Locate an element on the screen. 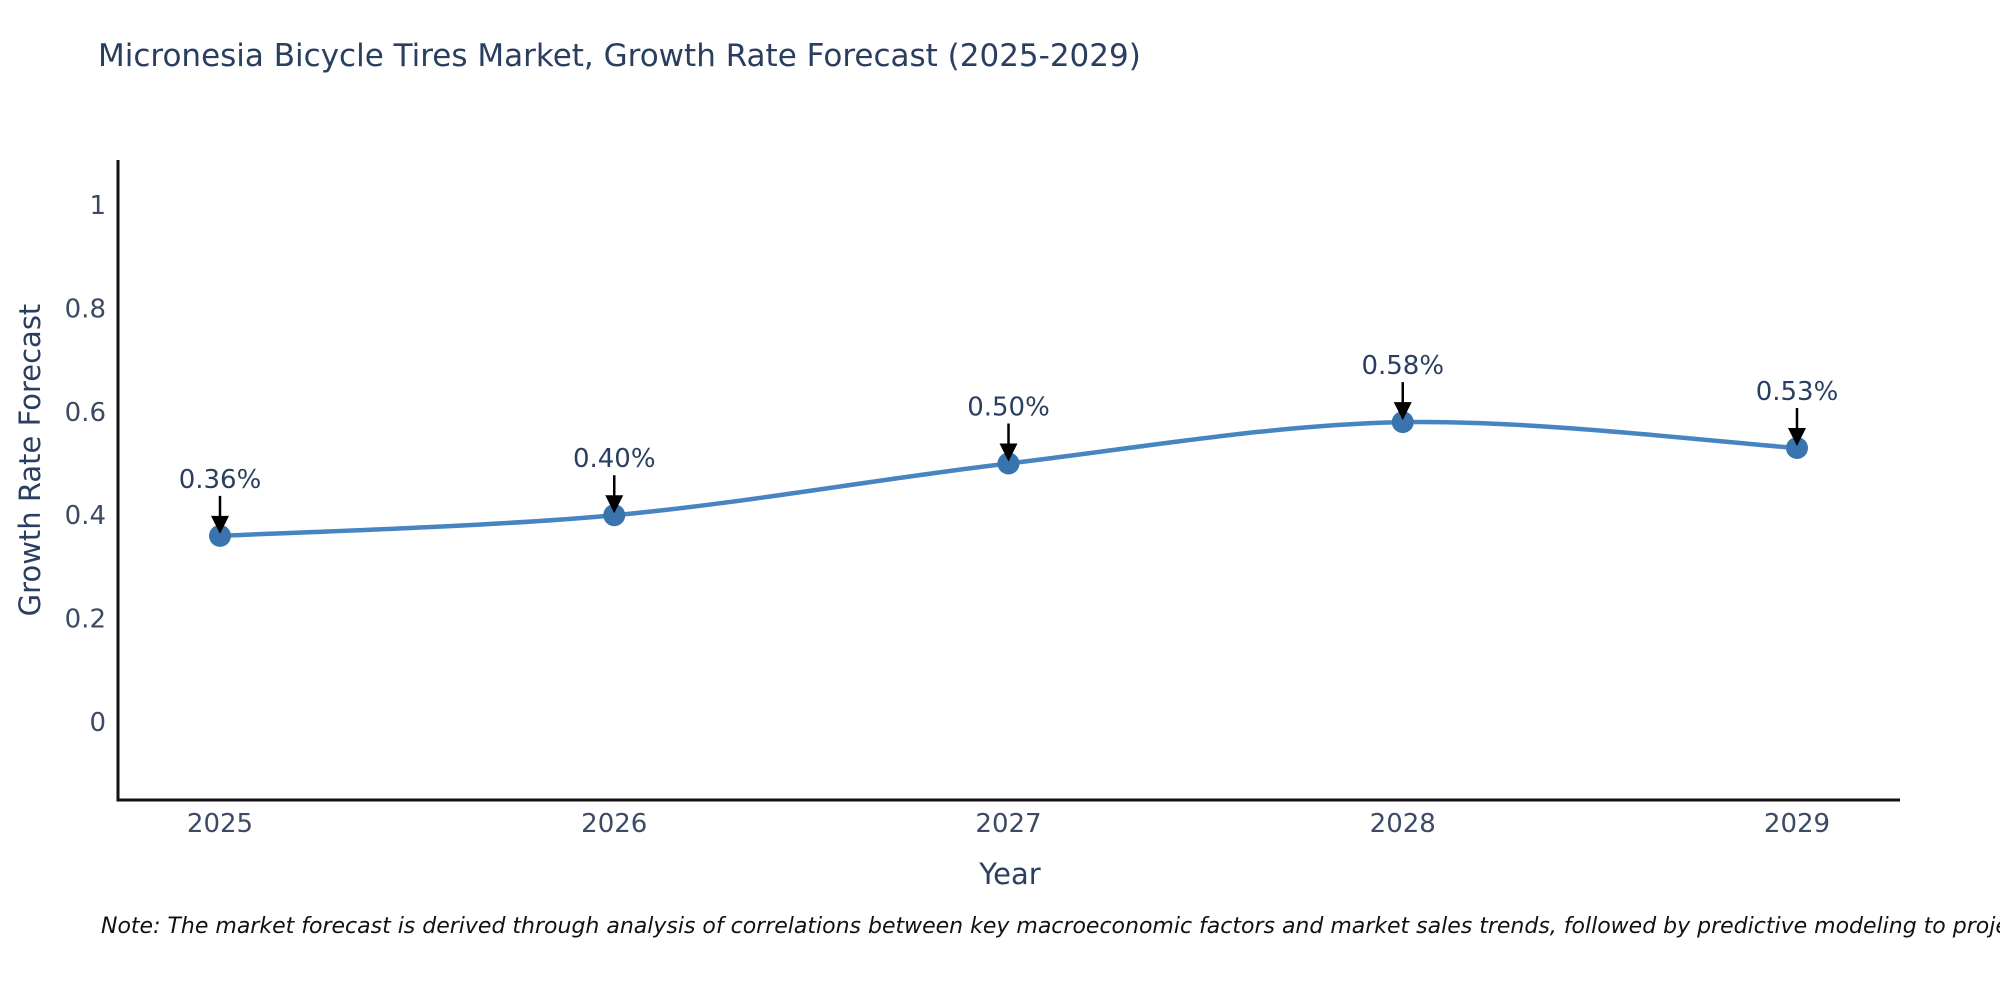 Image resolution: width=2000 pixels, height=1000 pixels. y-tick-label: 0 is located at coordinates (97, 723).